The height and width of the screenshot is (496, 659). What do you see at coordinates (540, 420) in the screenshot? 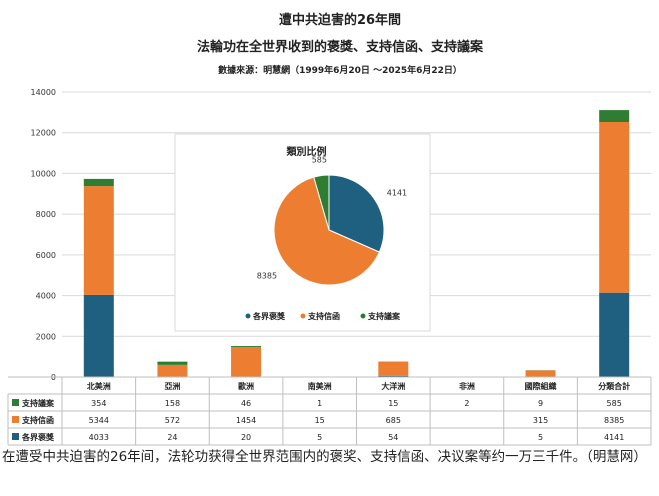
I see `data-label: 315` at bounding box center [540, 420].